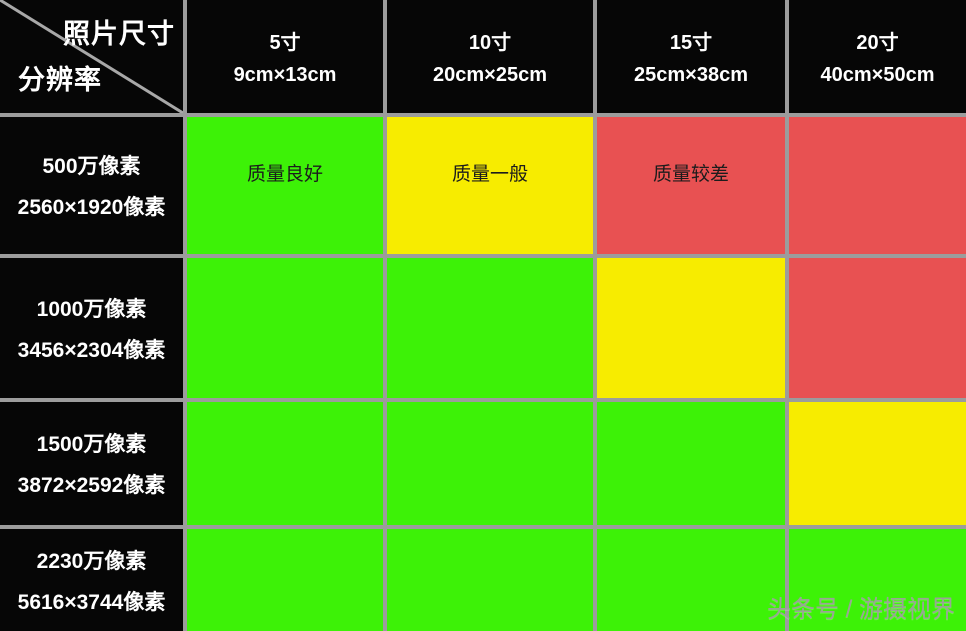 This screenshot has height=631, width=966. I want to click on row-header-1500mp: 1500万像素 3872×2592像素, so click(91, 463).